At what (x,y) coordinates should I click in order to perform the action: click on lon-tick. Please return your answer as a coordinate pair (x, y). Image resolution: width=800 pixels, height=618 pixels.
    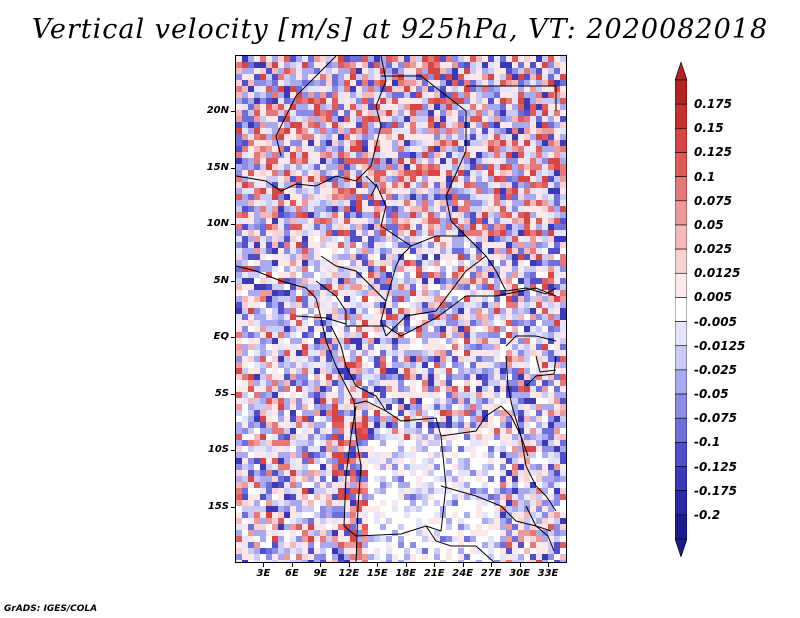
    Looking at the image, I should click on (378, 565).